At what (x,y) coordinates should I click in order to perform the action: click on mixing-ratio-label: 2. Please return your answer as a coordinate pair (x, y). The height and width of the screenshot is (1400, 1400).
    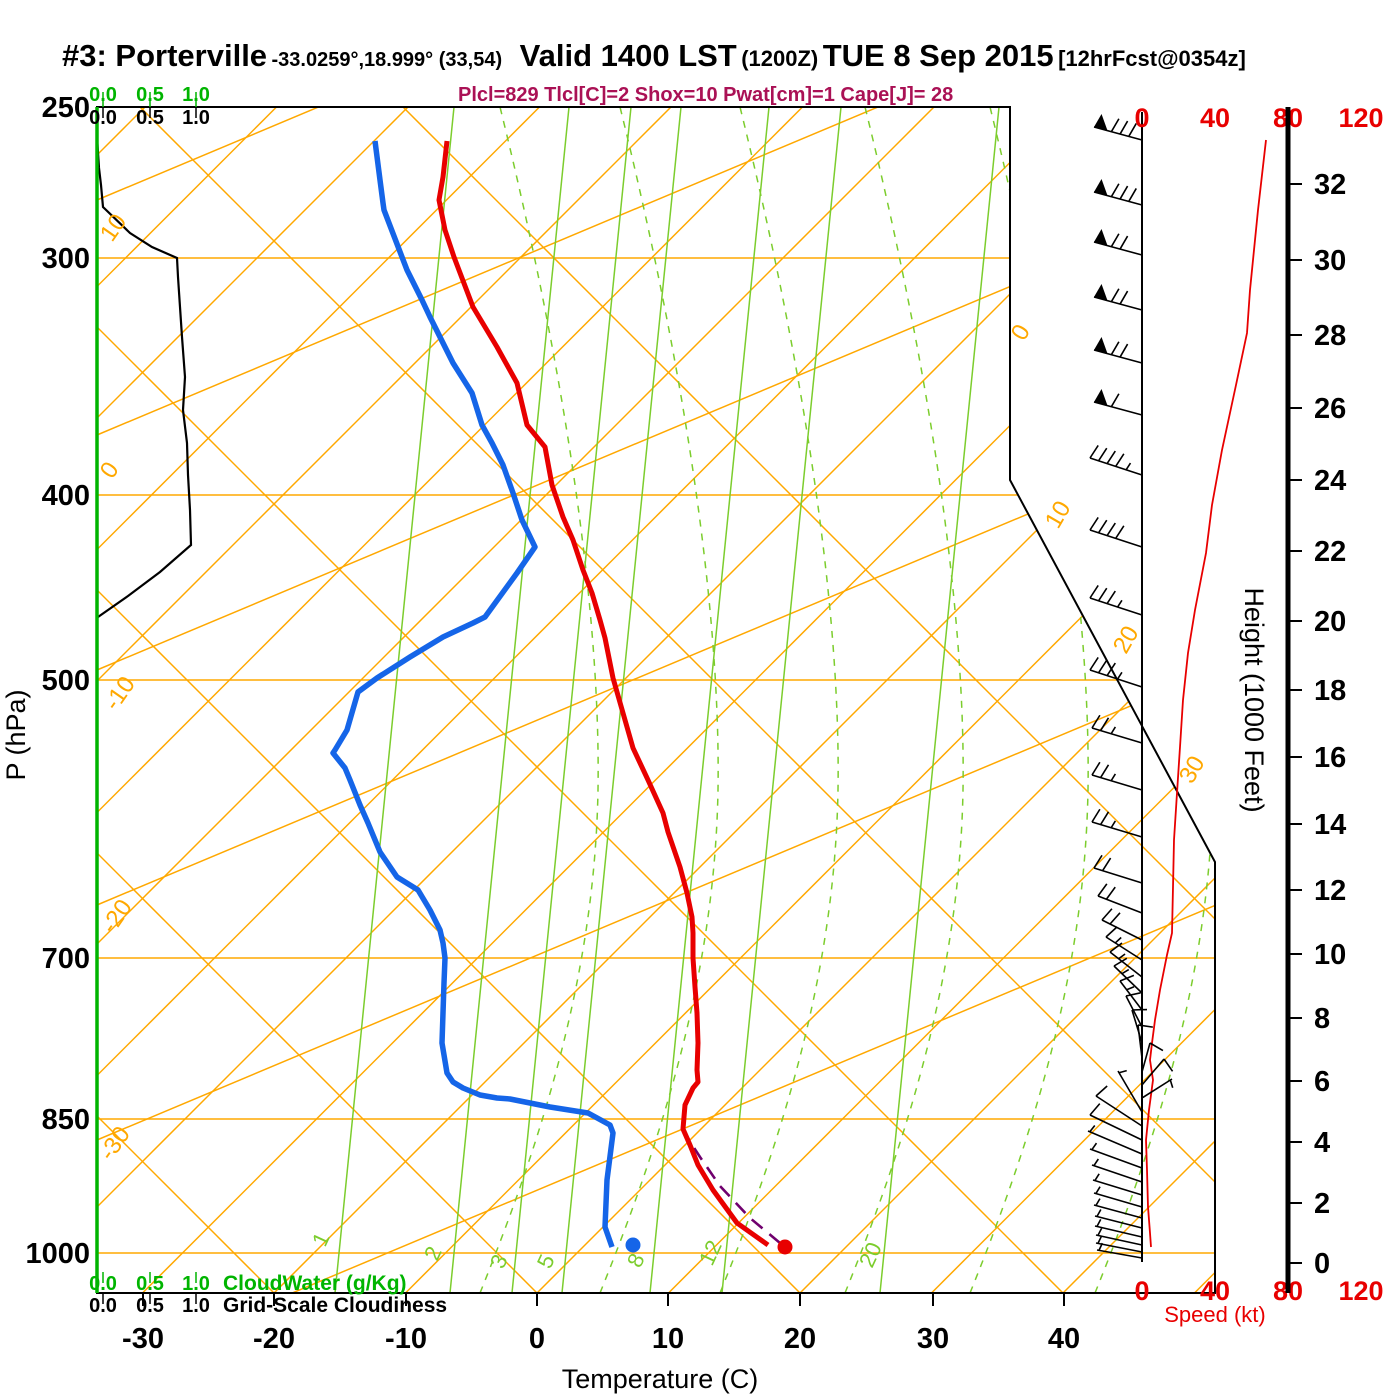
    Looking at the image, I should click on (433, 1253).